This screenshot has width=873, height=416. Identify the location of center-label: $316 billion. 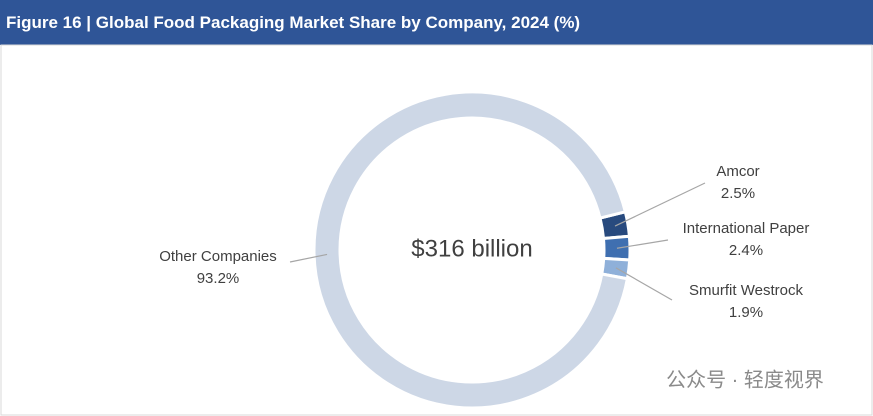
(471, 248).